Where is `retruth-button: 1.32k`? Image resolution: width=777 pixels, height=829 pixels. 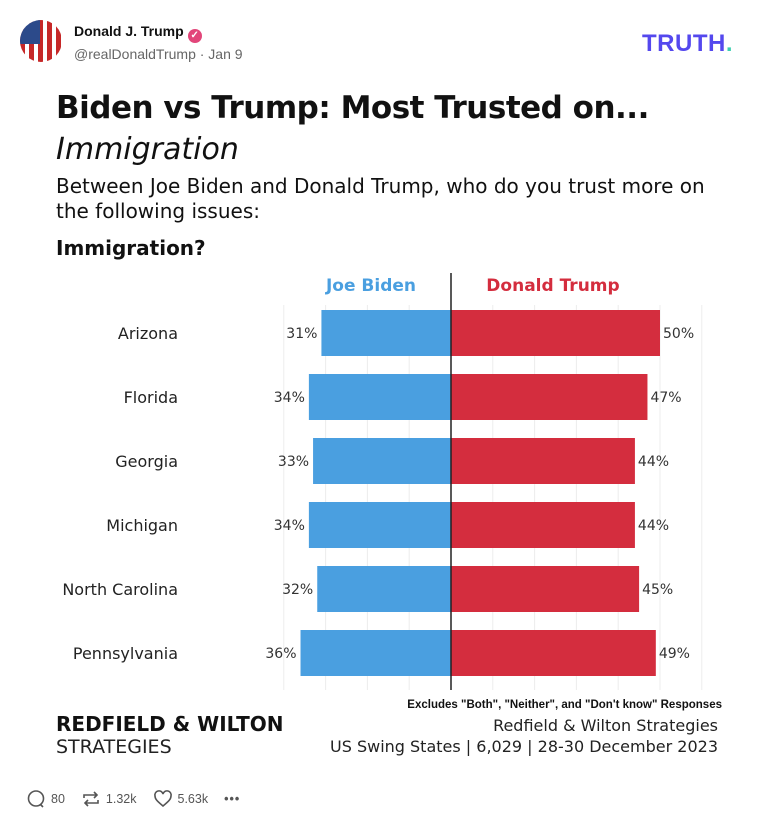
retruth-button: 1.32k is located at coordinates (109, 799).